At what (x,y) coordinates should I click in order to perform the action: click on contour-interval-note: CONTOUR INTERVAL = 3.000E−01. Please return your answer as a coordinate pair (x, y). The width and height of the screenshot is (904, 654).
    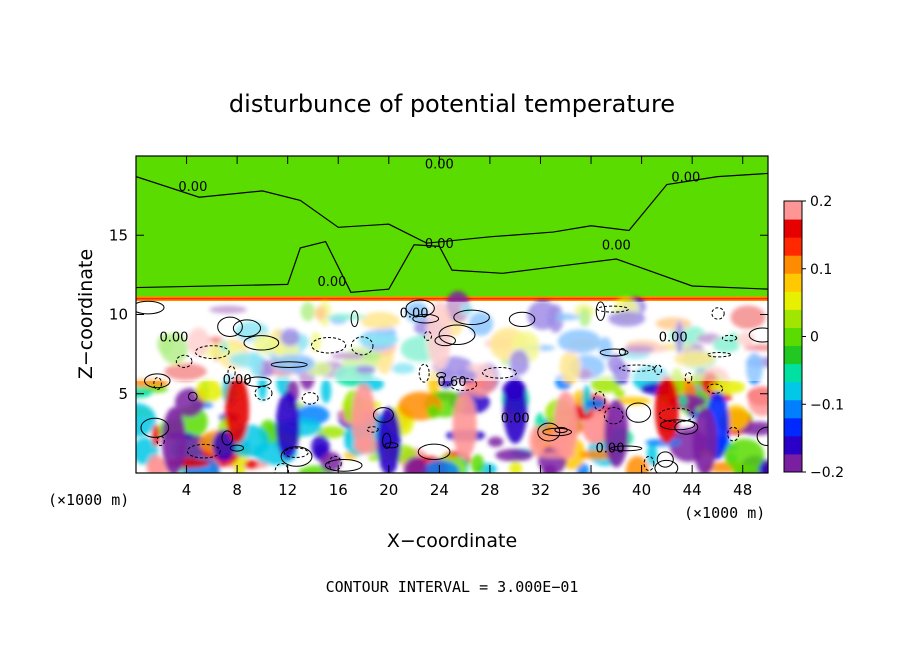
    Looking at the image, I should click on (452, 587).